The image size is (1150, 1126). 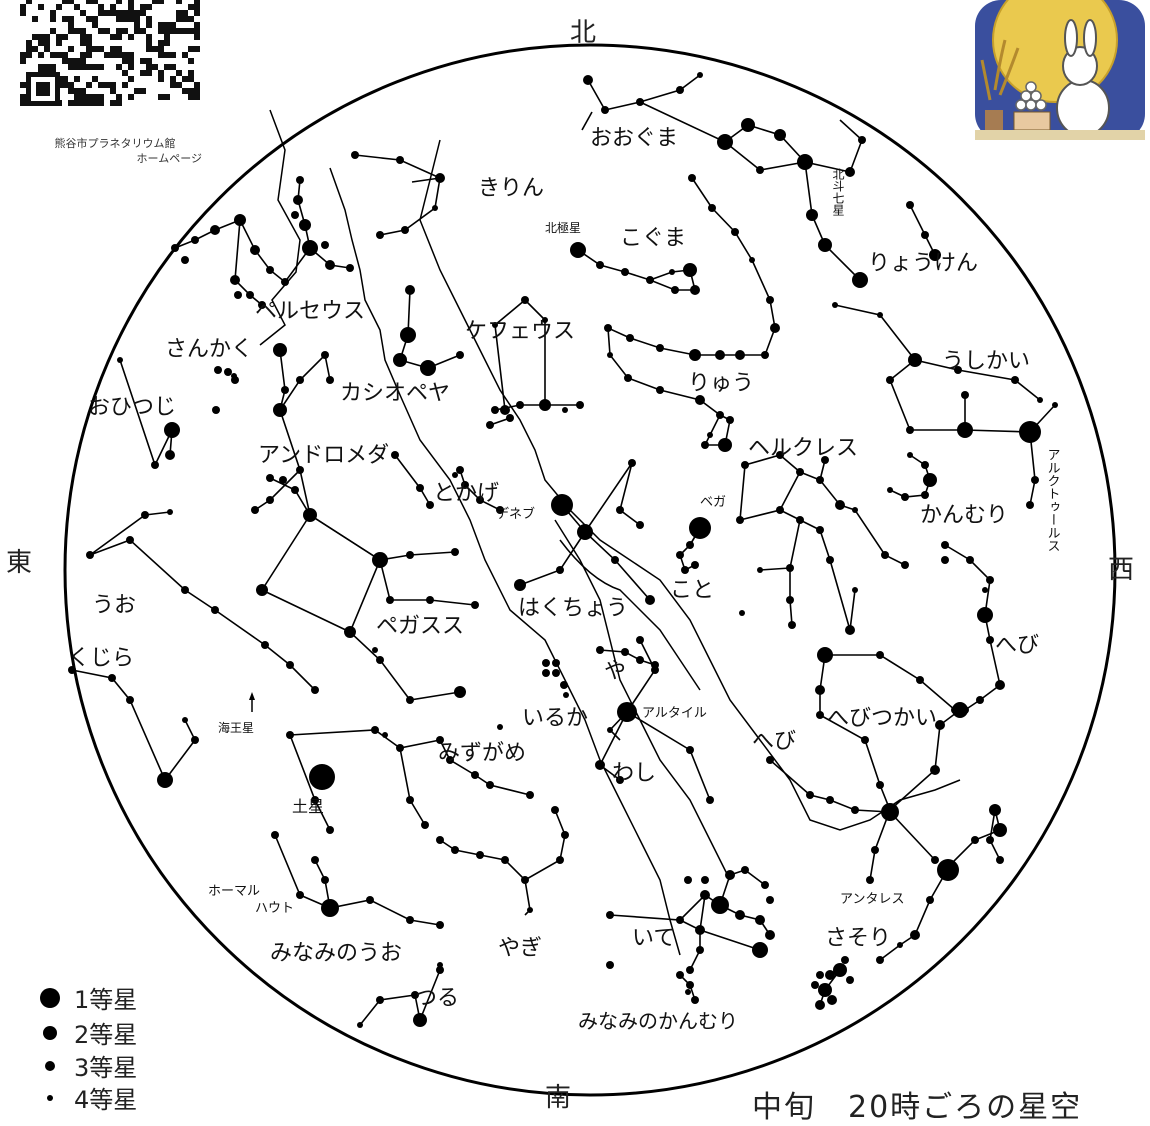 I want to click on constellation-label-lacerta: とかげ, so click(x=466, y=493).